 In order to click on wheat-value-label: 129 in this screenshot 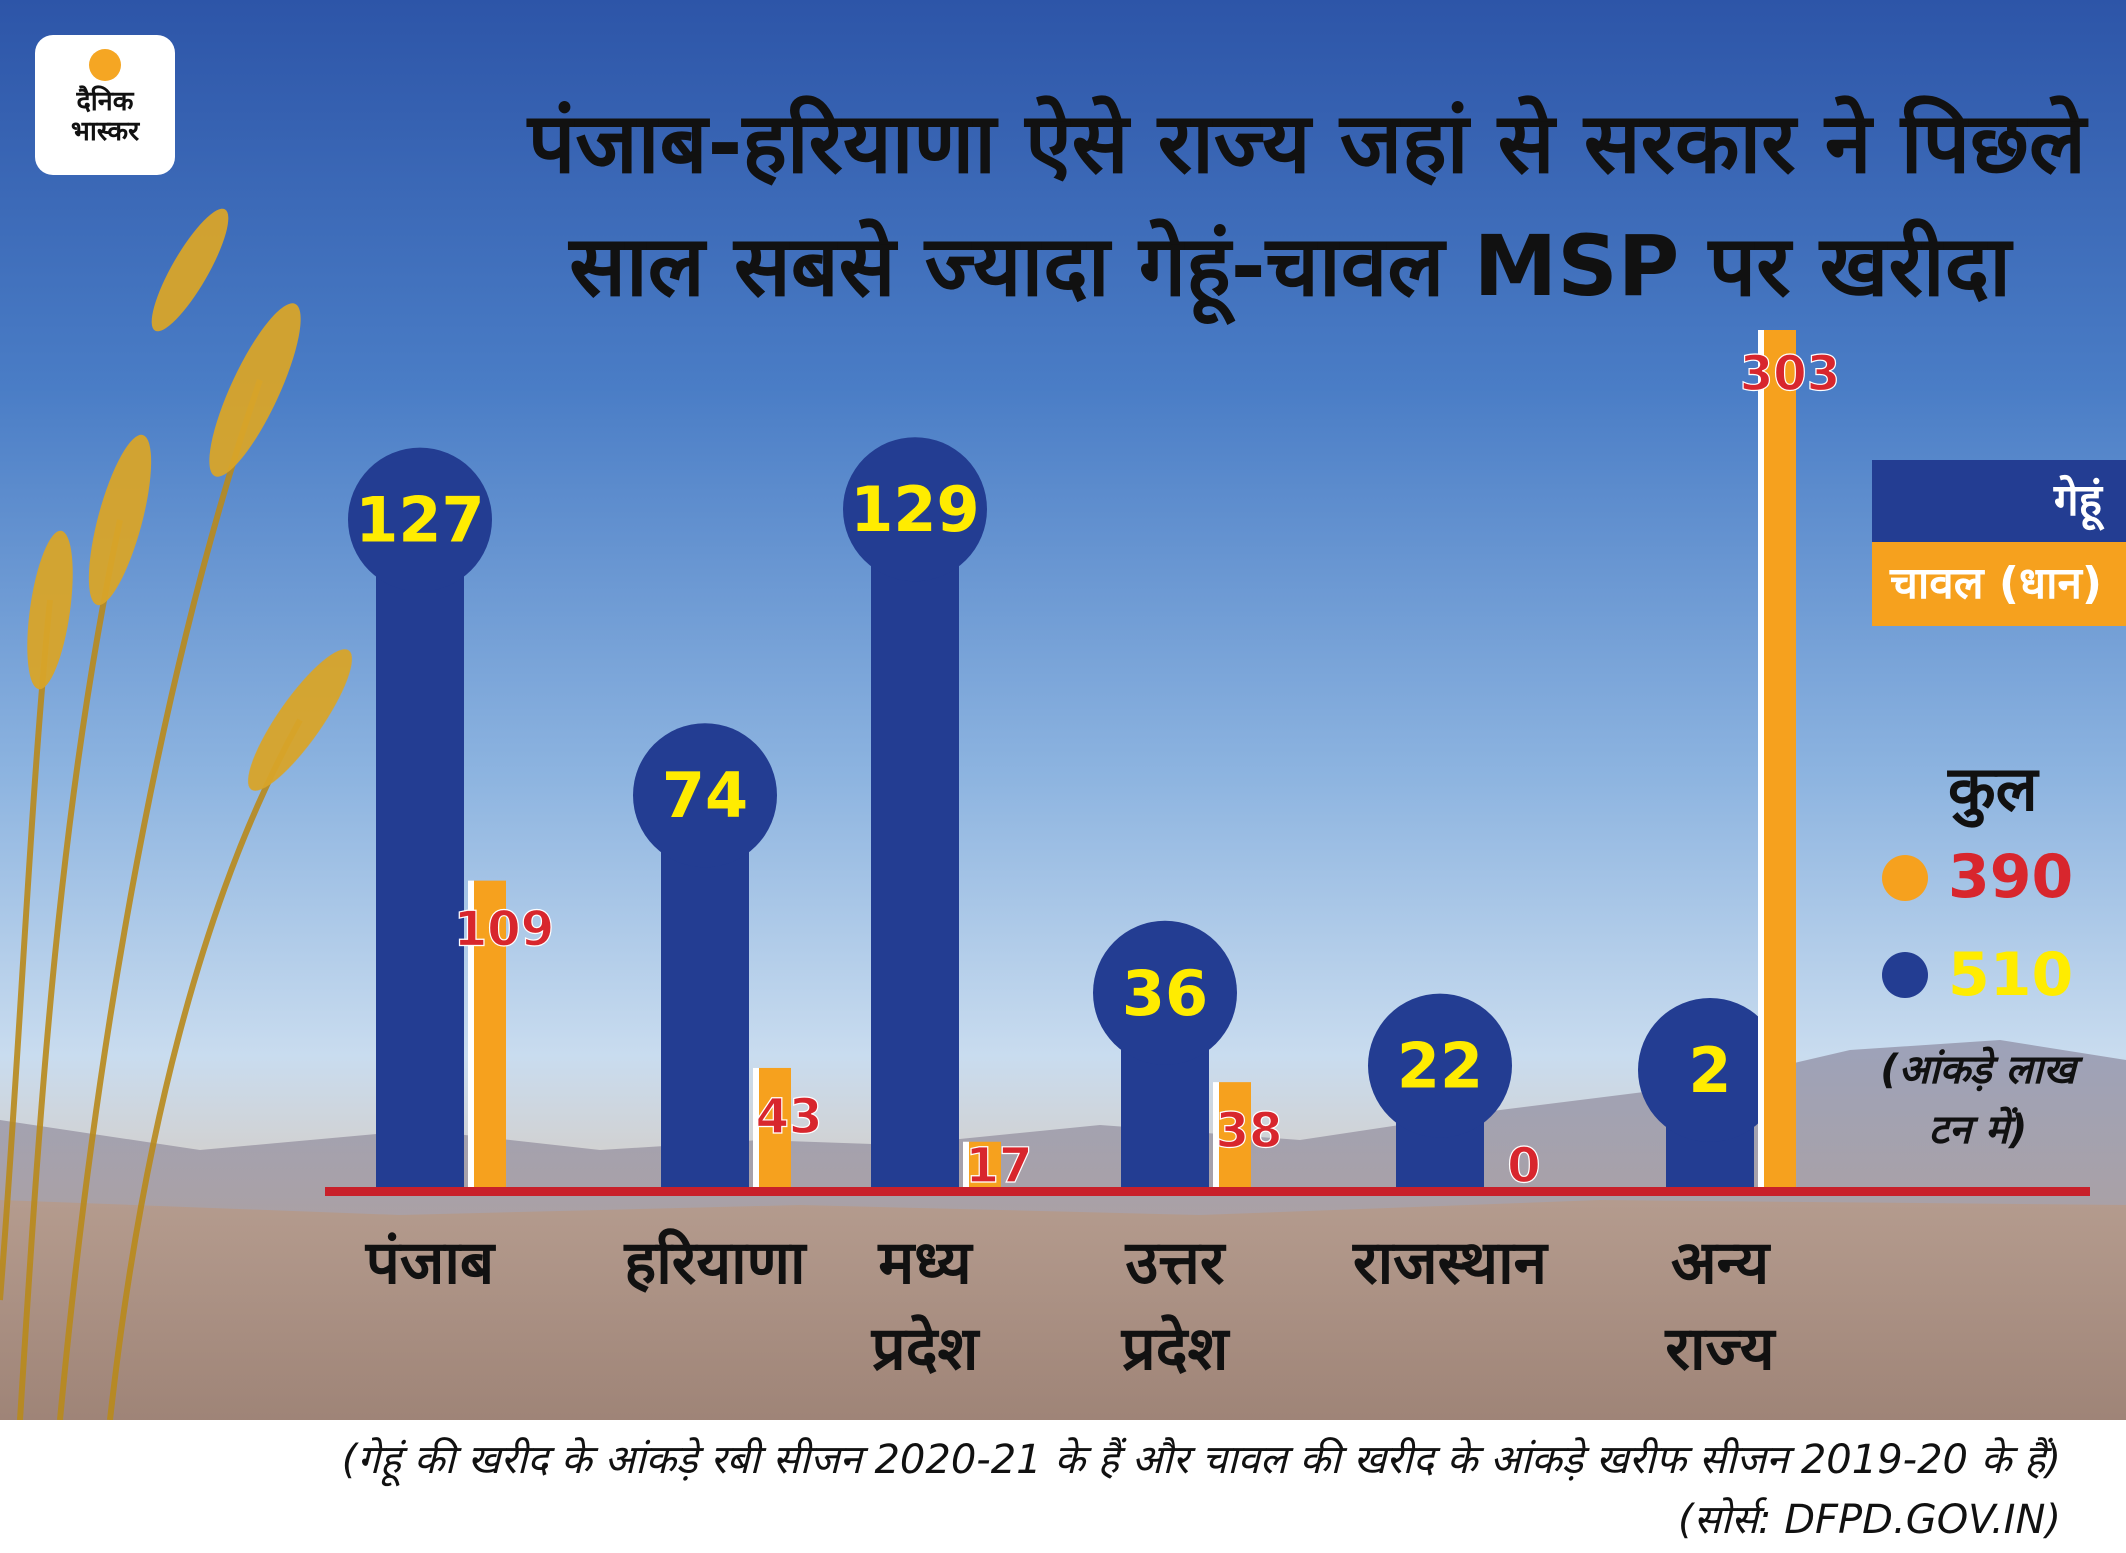, I will do `click(914, 509)`.